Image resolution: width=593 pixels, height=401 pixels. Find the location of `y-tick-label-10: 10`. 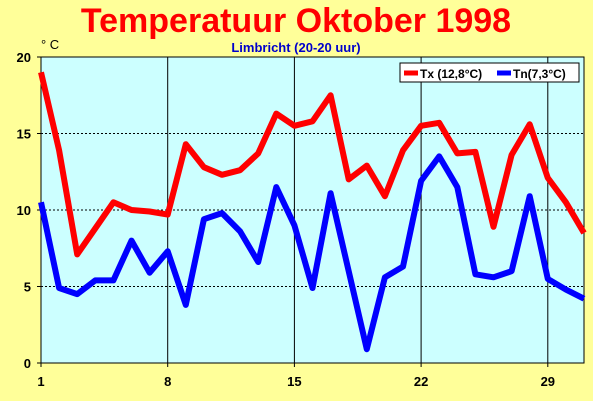

y-tick-label-10: 10 is located at coordinates (24, 210).